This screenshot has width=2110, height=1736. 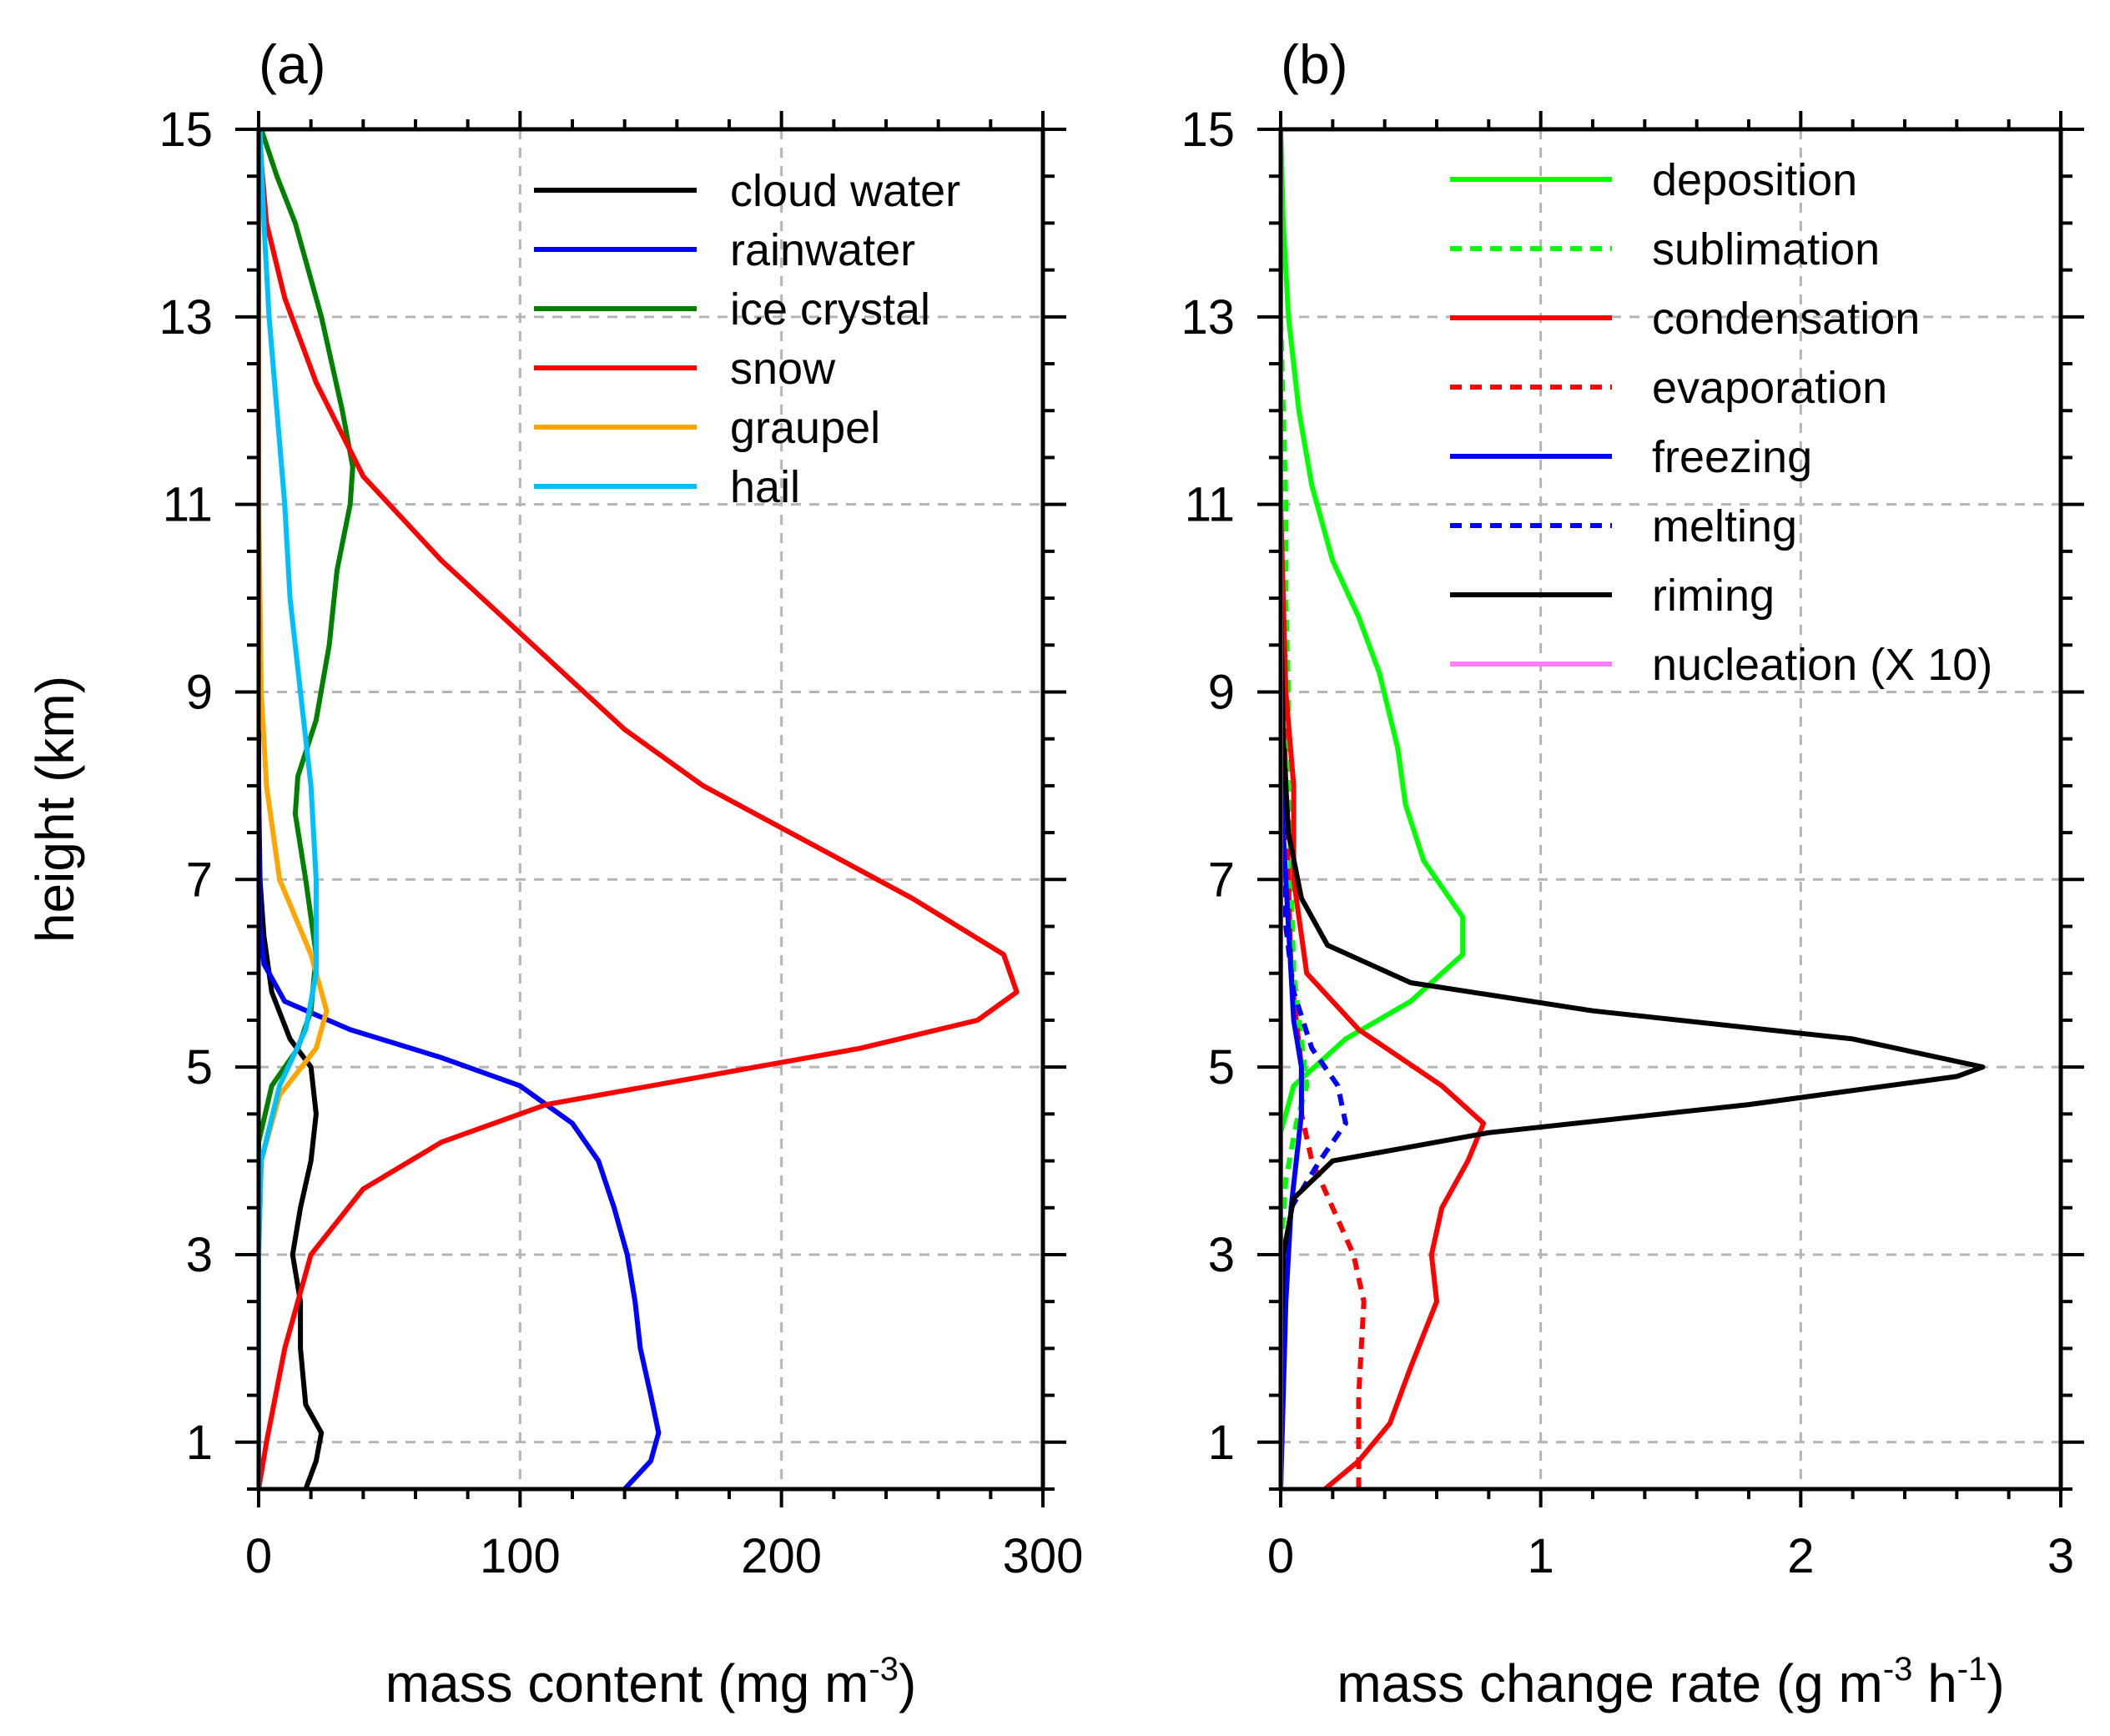 I want to click on series-line-rainwater, so click(x=461, y=809).